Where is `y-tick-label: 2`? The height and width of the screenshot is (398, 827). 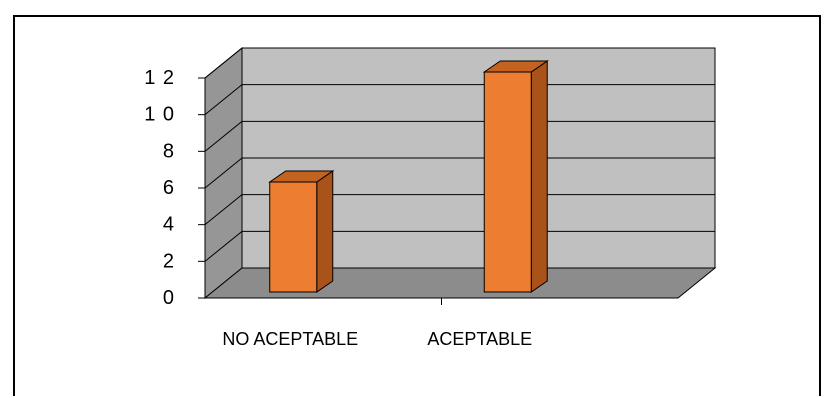 y-tick-label: 2 is located at coordinates (169, 261).